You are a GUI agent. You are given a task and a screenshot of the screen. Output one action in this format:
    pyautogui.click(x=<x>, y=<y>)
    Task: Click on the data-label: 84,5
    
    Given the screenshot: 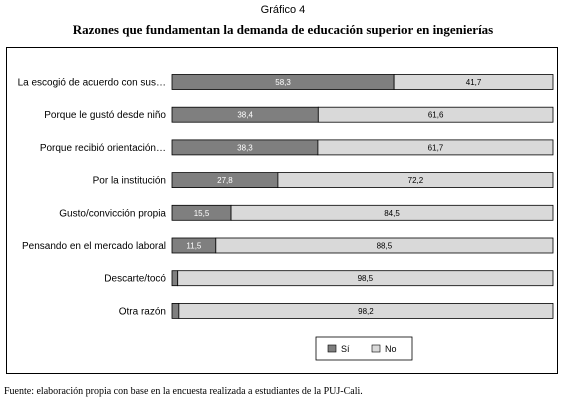 What is the action you would take?
    pyautogui.click(x=392, y=213)
    